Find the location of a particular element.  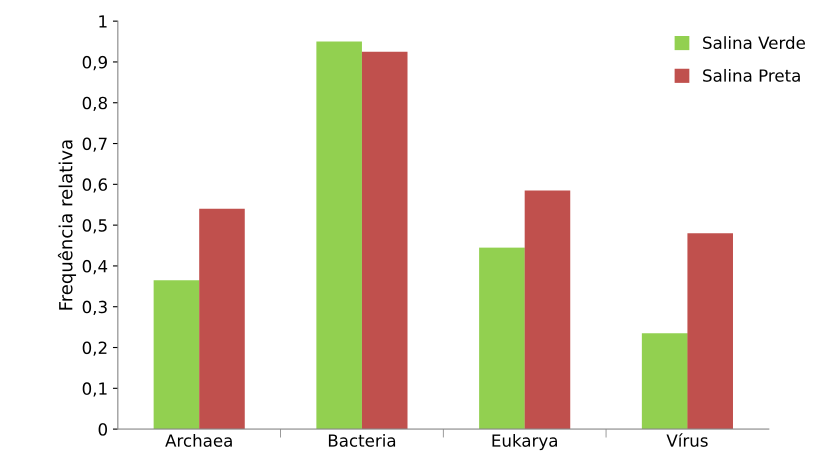

y-tick-label: 0,9 is located at coordinates (94, 63).